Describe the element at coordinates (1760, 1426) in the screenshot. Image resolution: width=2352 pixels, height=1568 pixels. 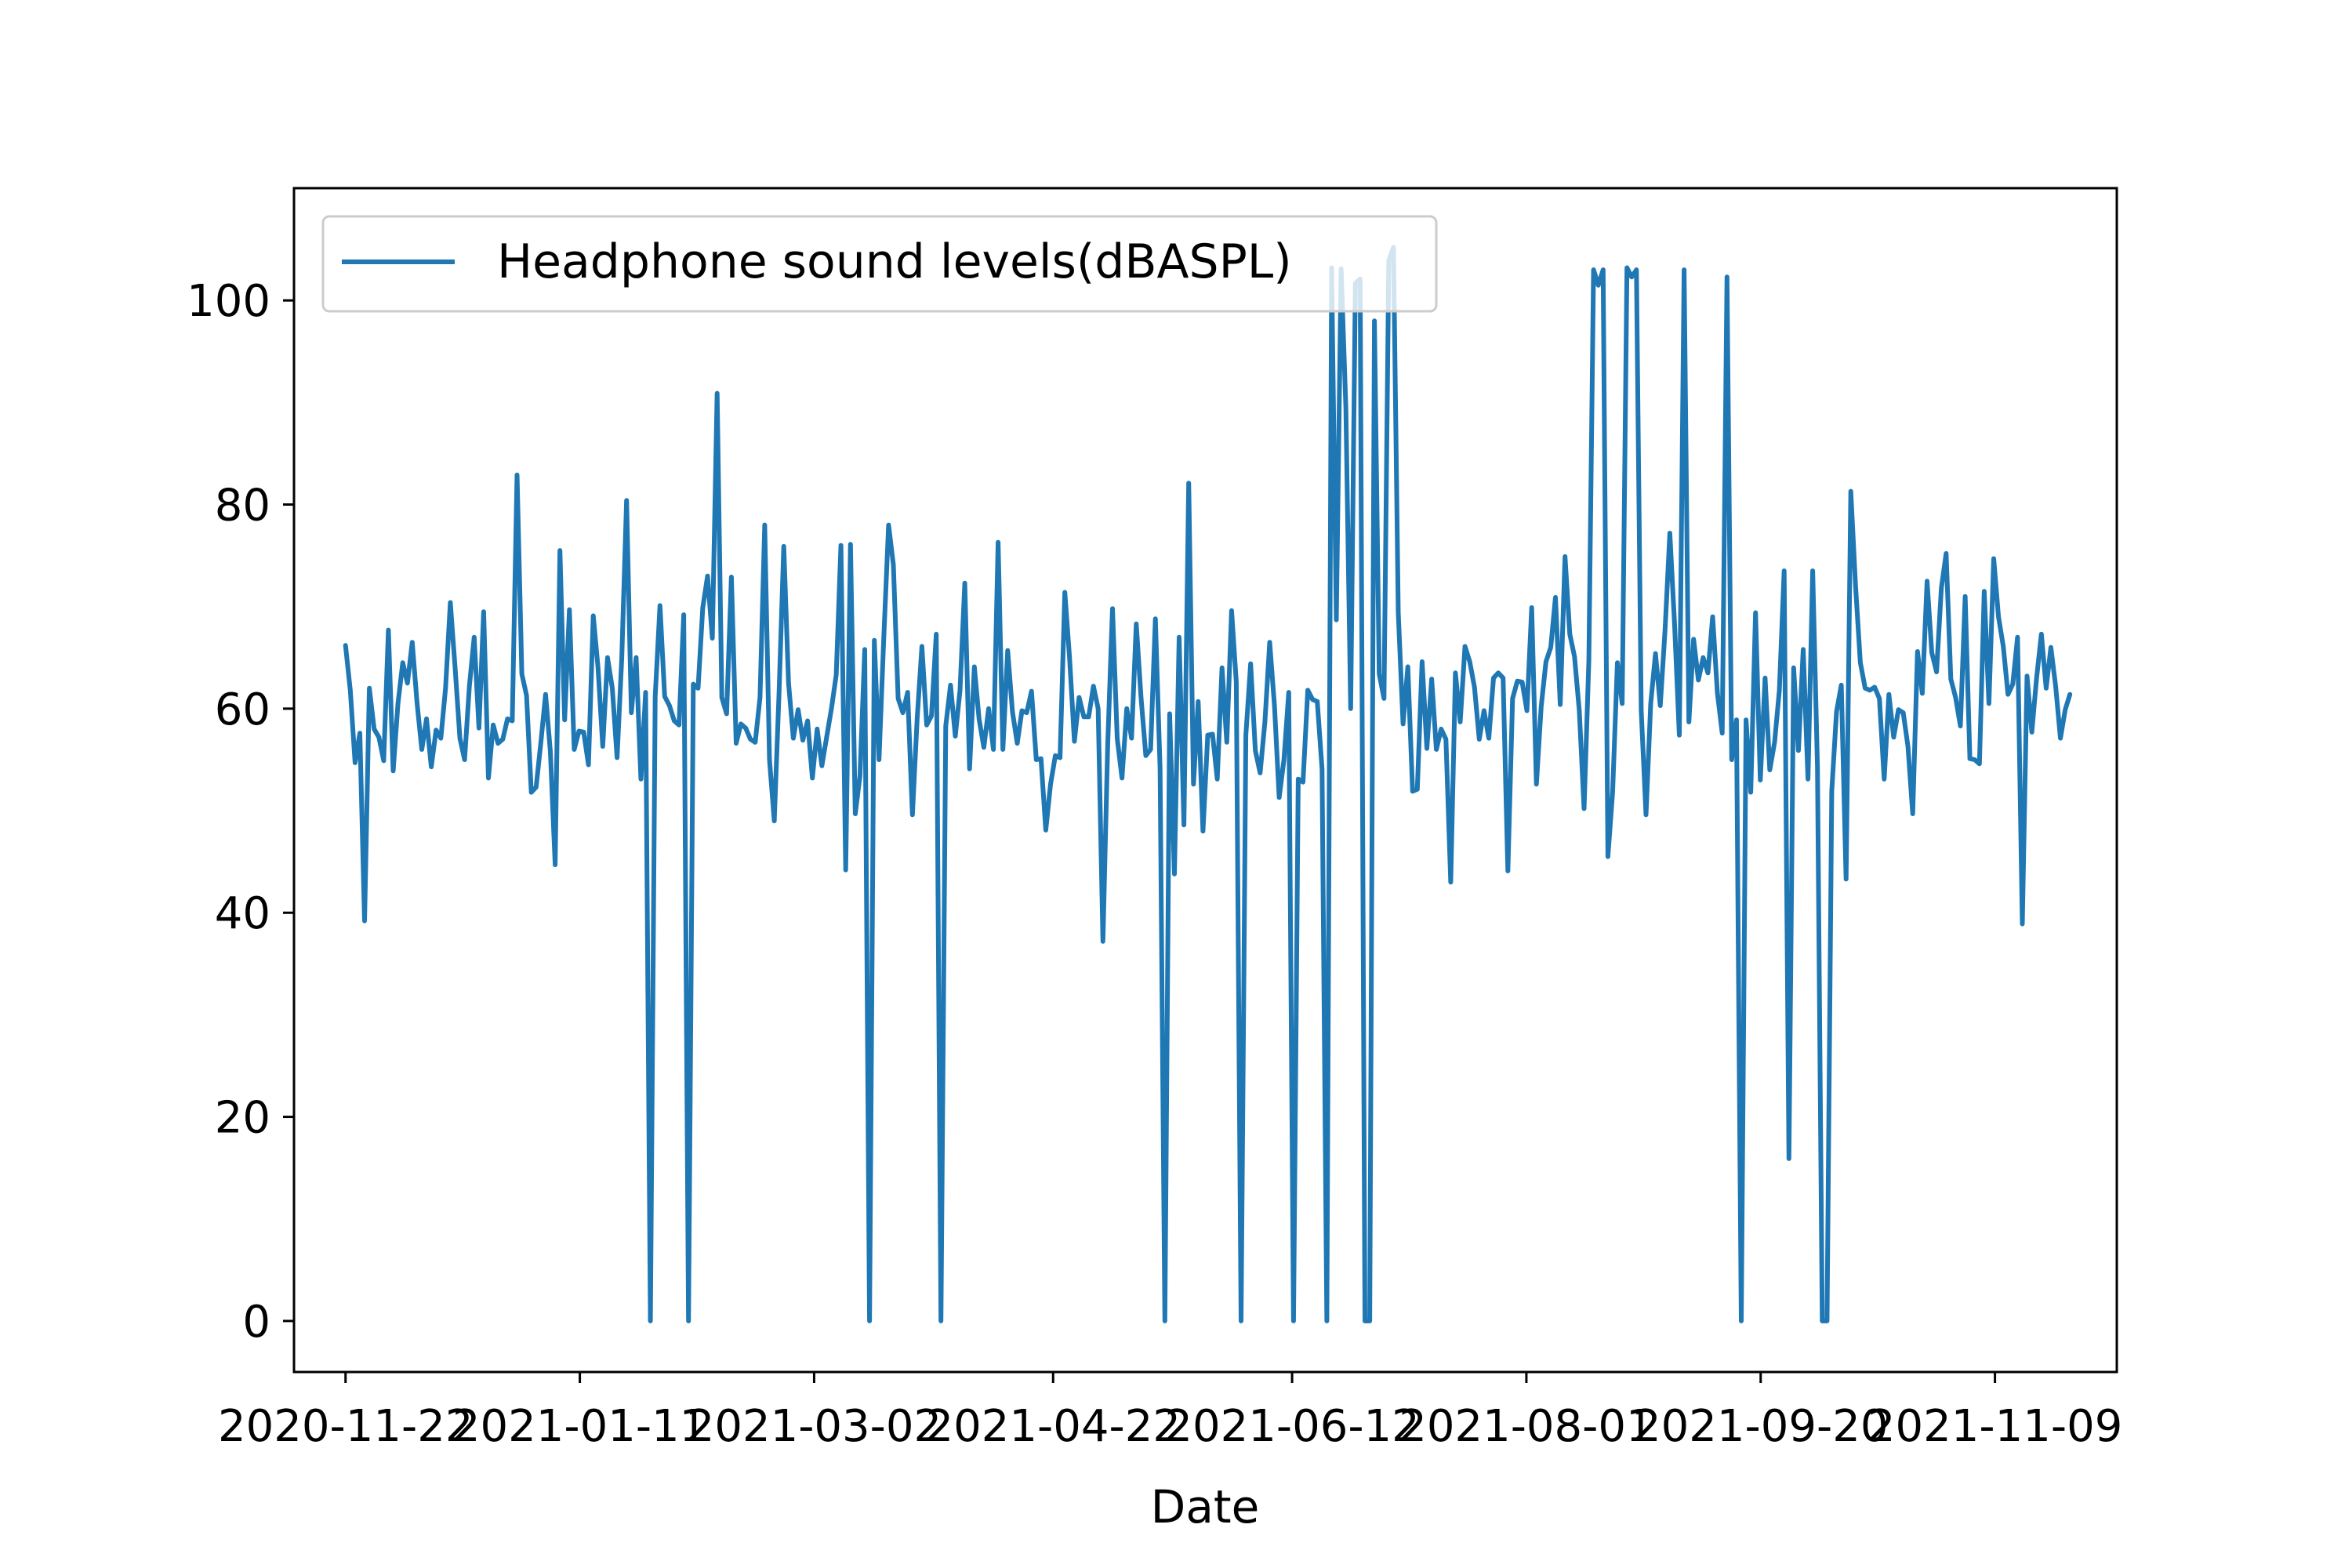
I see `x-tick-label: 2021-09-20` at that location.